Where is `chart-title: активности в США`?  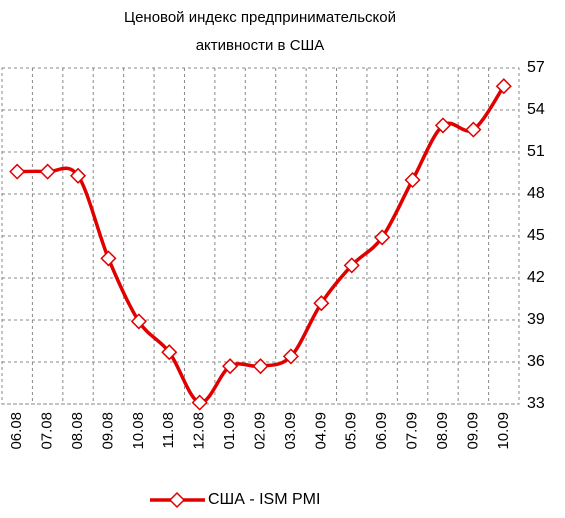
chart-title: активности в США is located at coordinates (260, 45).